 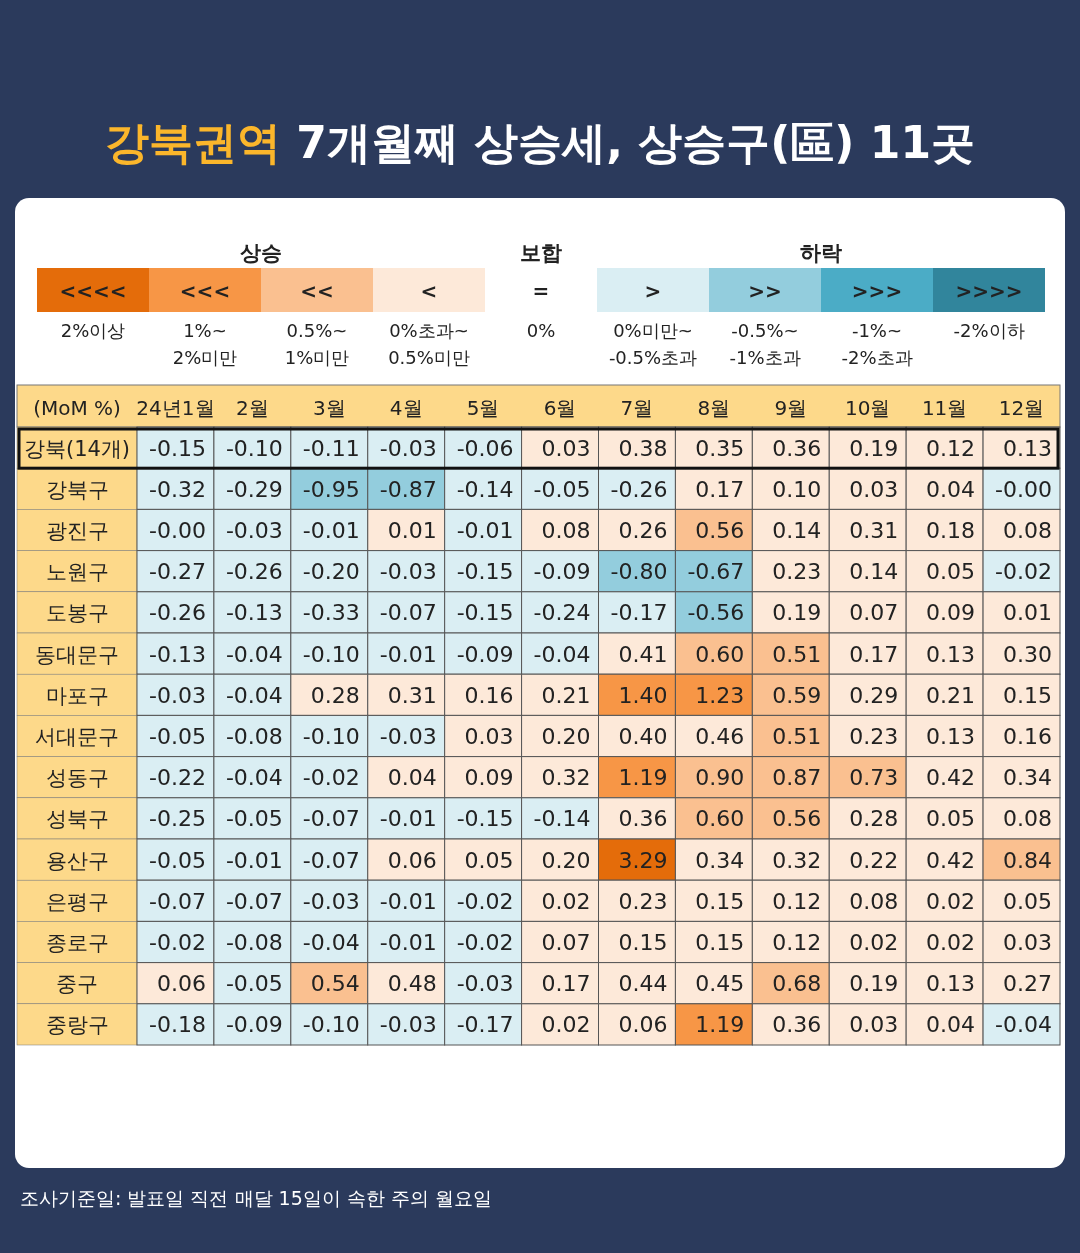 I want to click on x-tick-label: 3월, so click(x=329, y=408).